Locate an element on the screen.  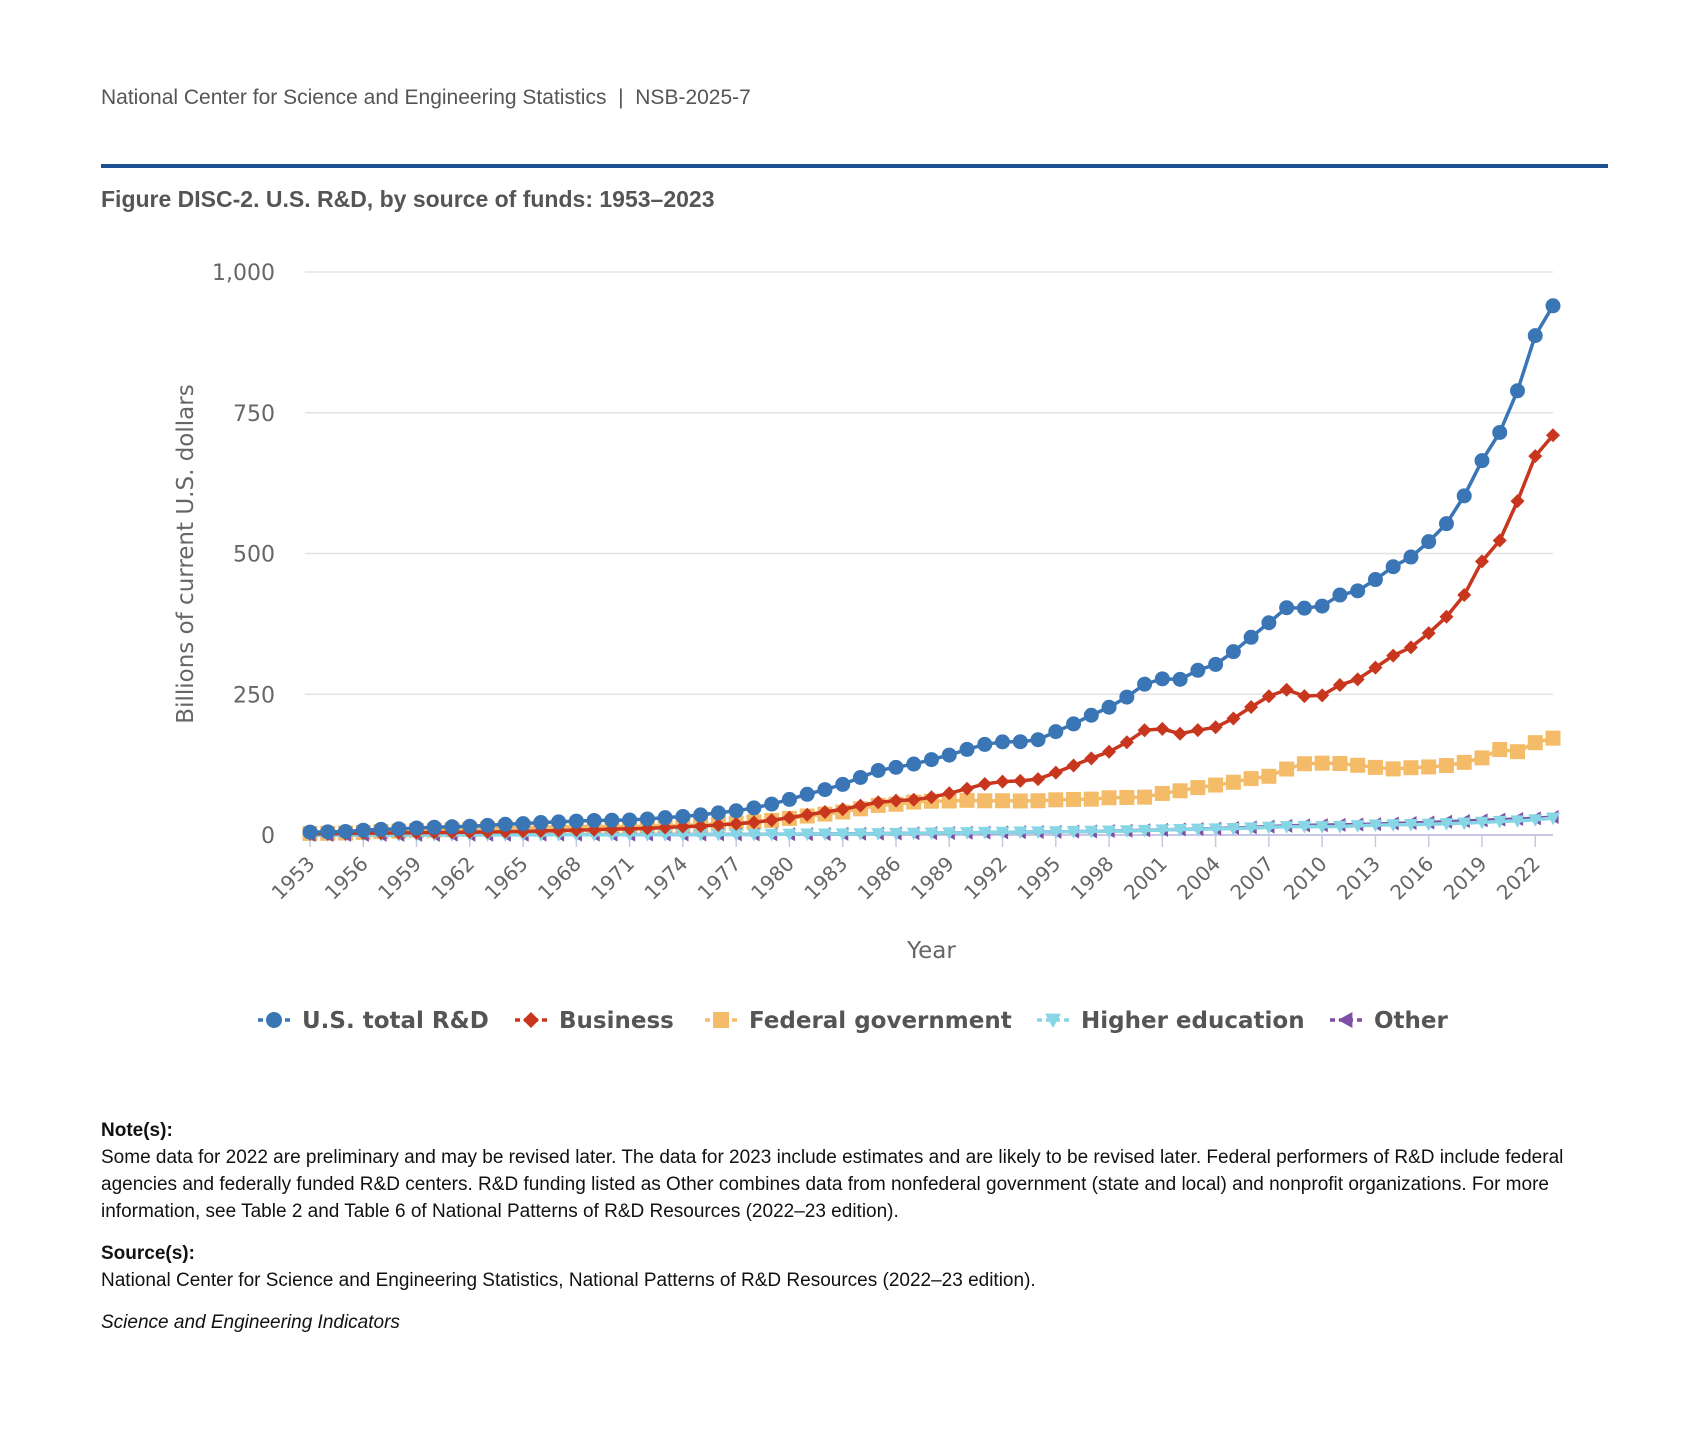
header-rule is located at coordinates (854, 166).